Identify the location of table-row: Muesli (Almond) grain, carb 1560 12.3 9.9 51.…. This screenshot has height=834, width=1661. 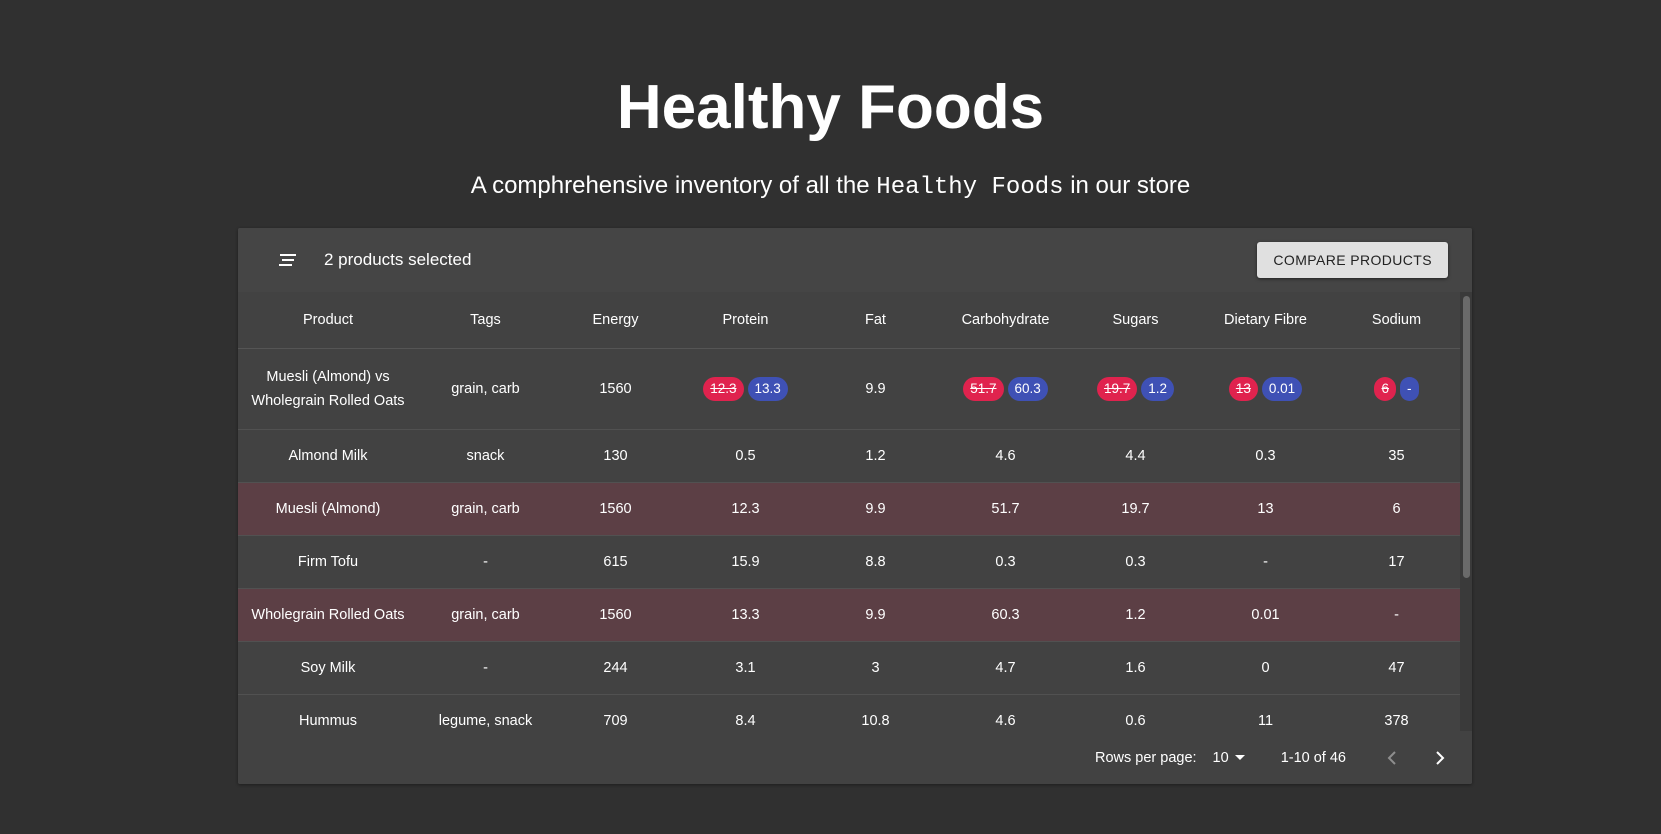
(849, 509).